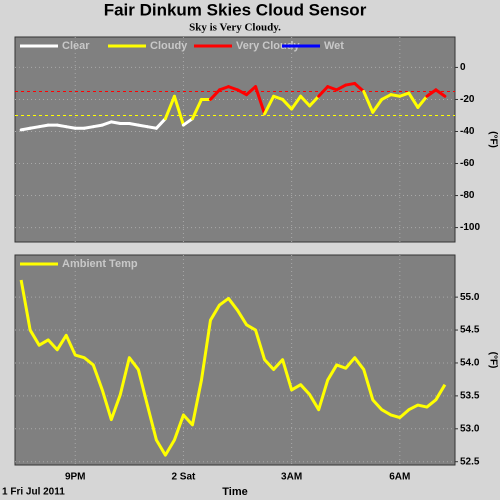 Image resolution: width=500 pixels, height=500 pixels. Describe the element at coordinates (33, 492) in the screenshot. I see `date-label: 1 Fri Jul 2011` at that location.